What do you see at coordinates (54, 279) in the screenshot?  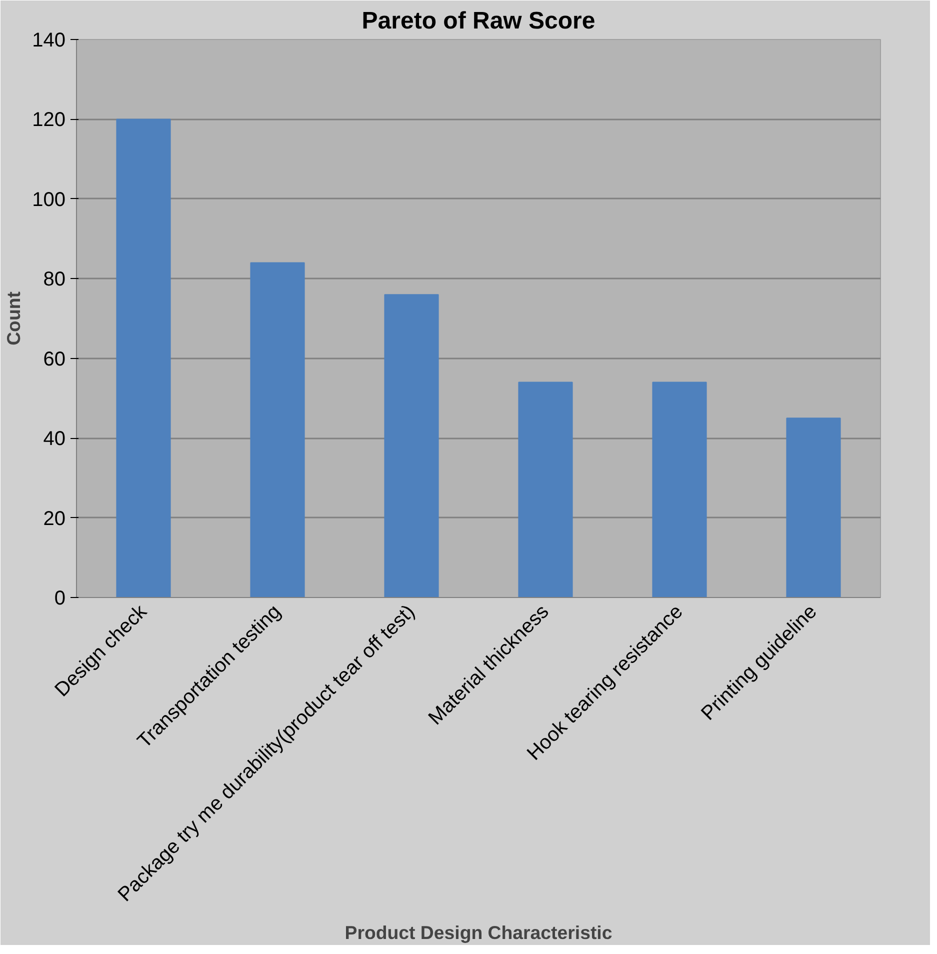 I see `y-tick-label: 80` at bounding box center [54, 279].